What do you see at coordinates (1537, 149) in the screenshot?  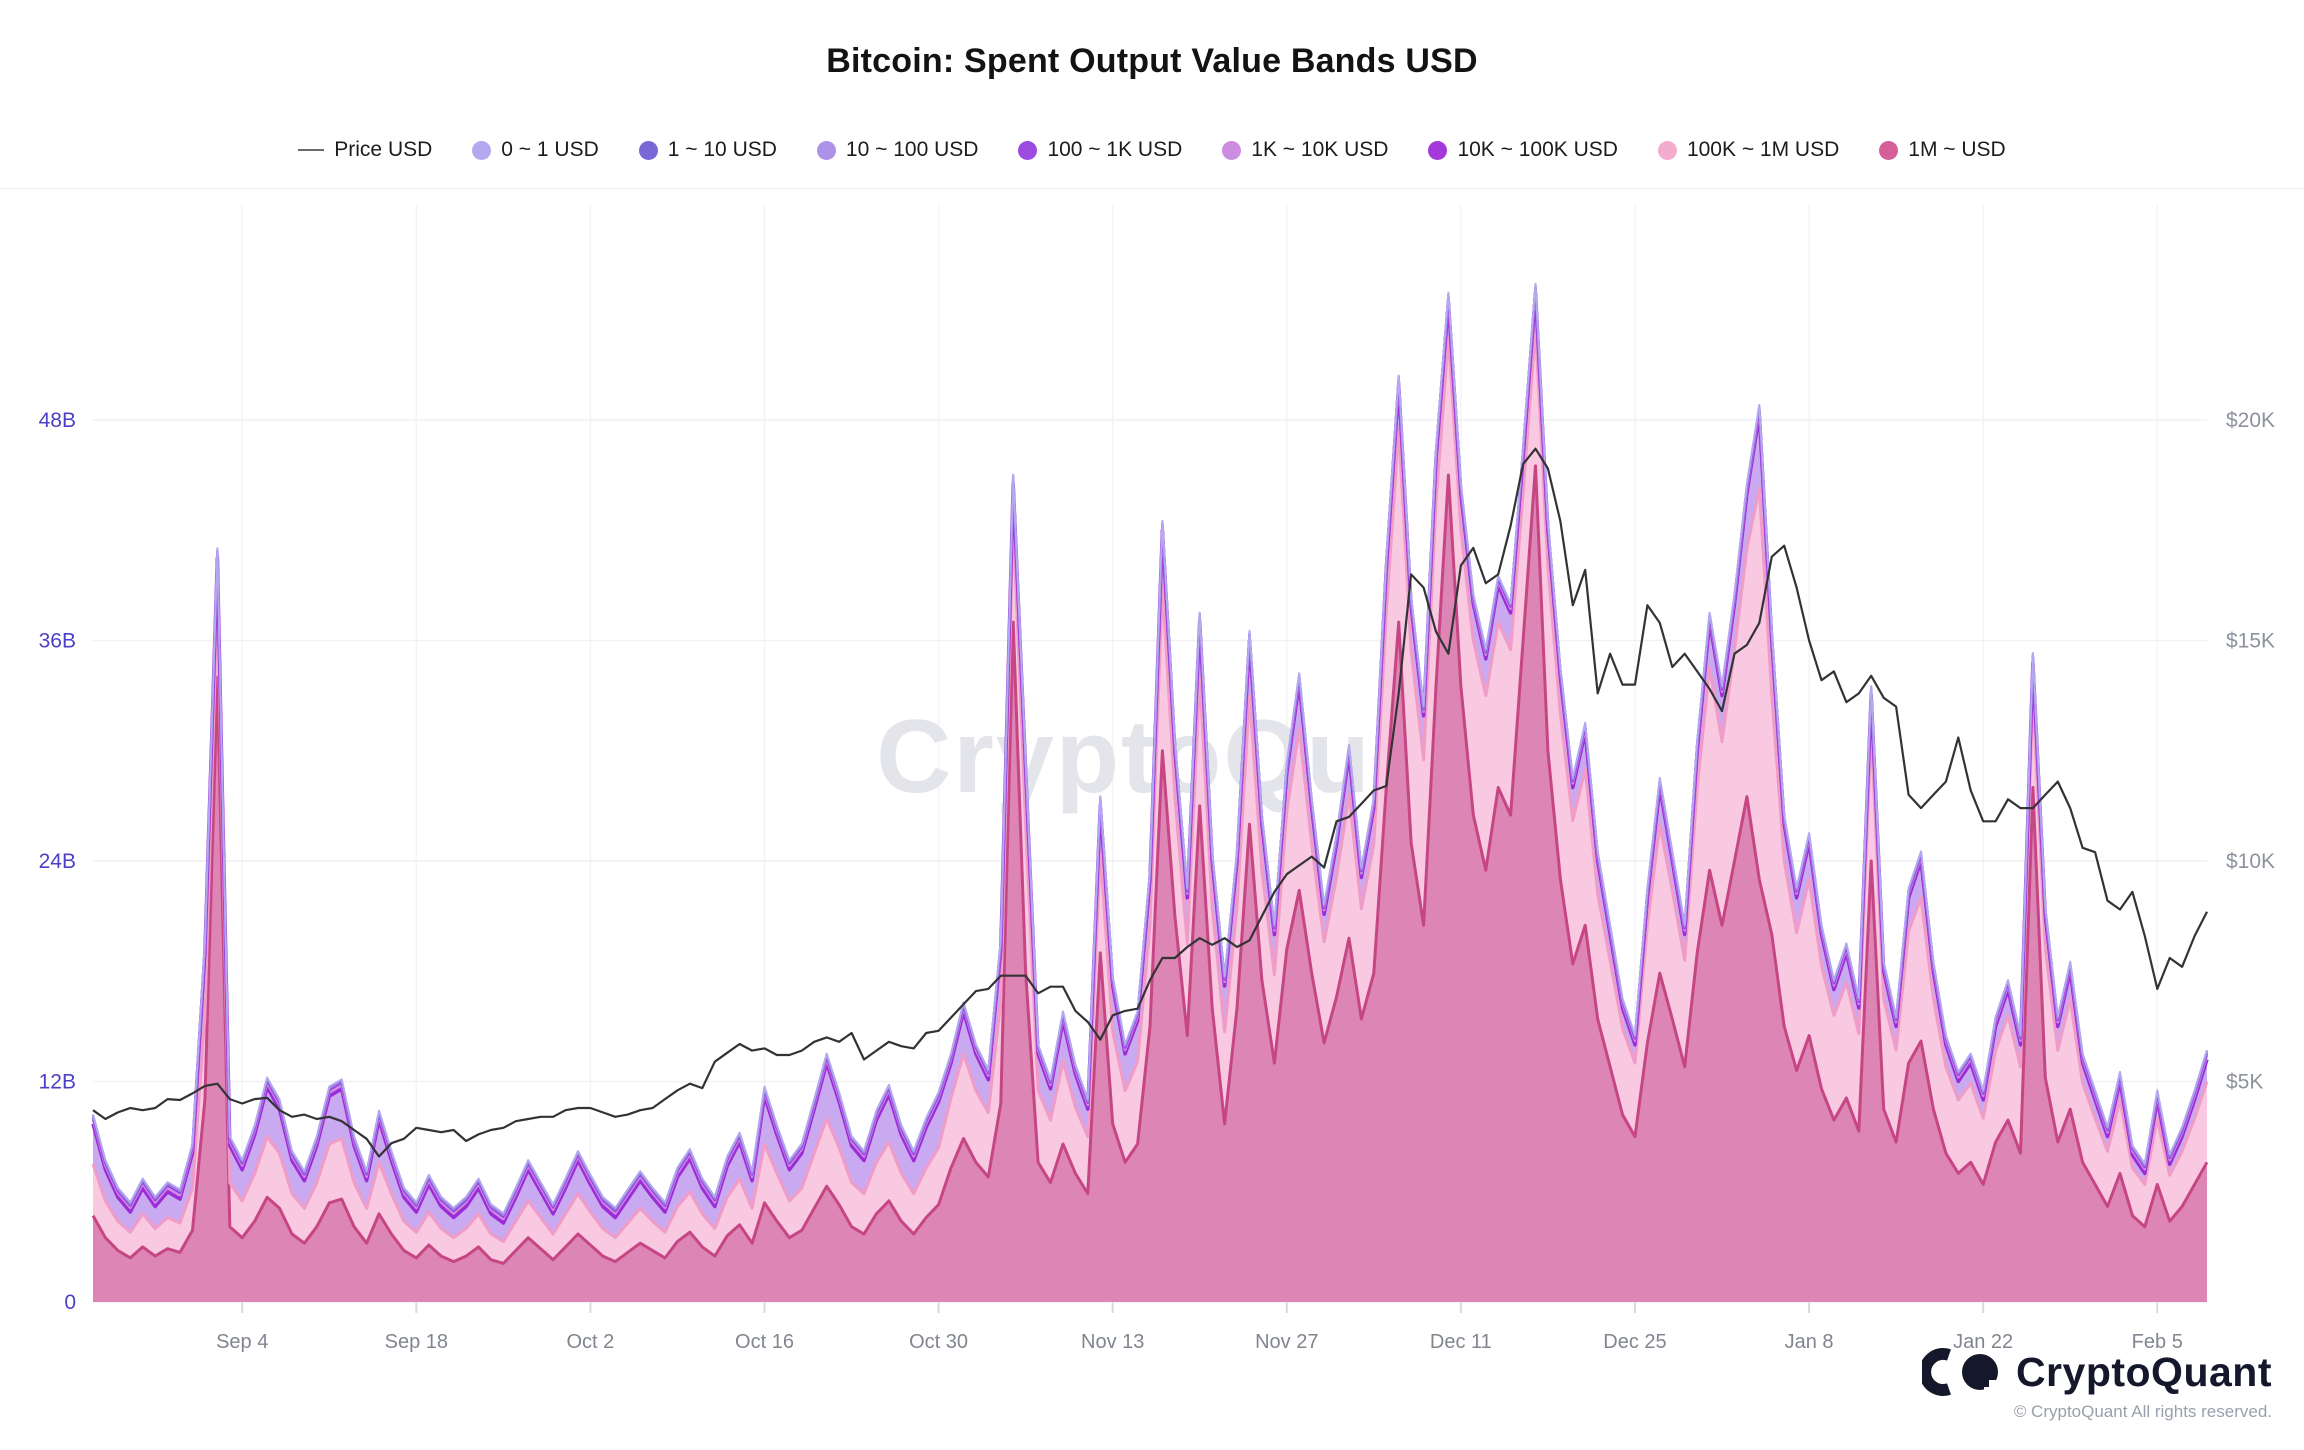 I see `legend-label: 10K ~ 100K USD` at bounding box center [1537, 149].